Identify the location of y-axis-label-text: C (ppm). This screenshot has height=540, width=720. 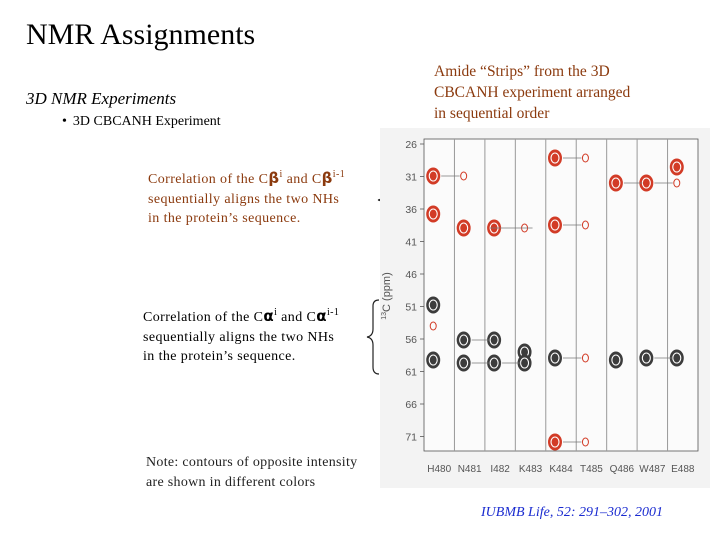
(387, 292).